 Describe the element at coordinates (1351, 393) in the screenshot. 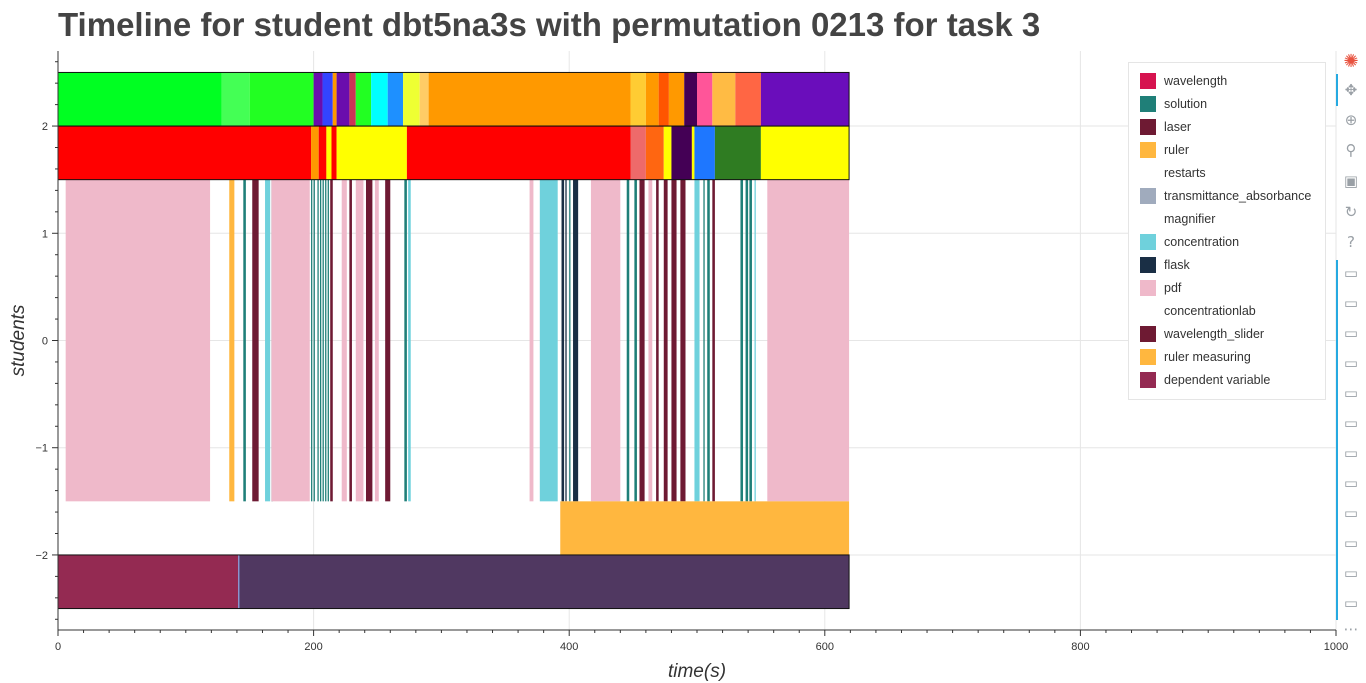

I see `hover-icon-5: ▭` at that location.